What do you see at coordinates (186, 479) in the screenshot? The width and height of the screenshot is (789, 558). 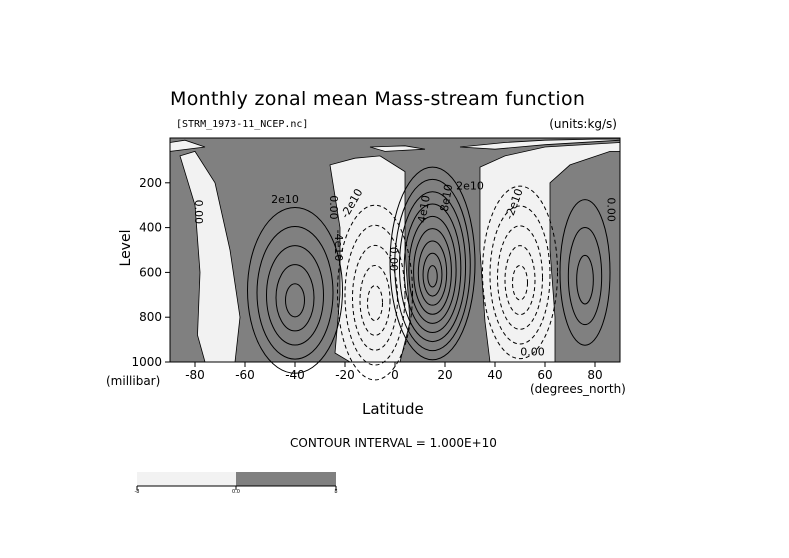 I see `colorbar-negative` at bounding box center [186, 479].